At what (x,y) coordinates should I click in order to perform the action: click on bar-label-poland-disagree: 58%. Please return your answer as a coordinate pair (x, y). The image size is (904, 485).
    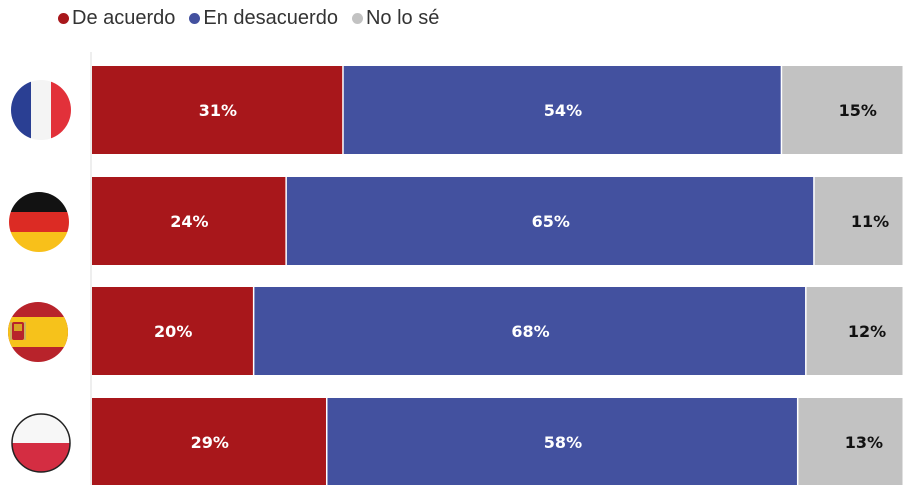
    Looking at the image, I should click on (563, 442).